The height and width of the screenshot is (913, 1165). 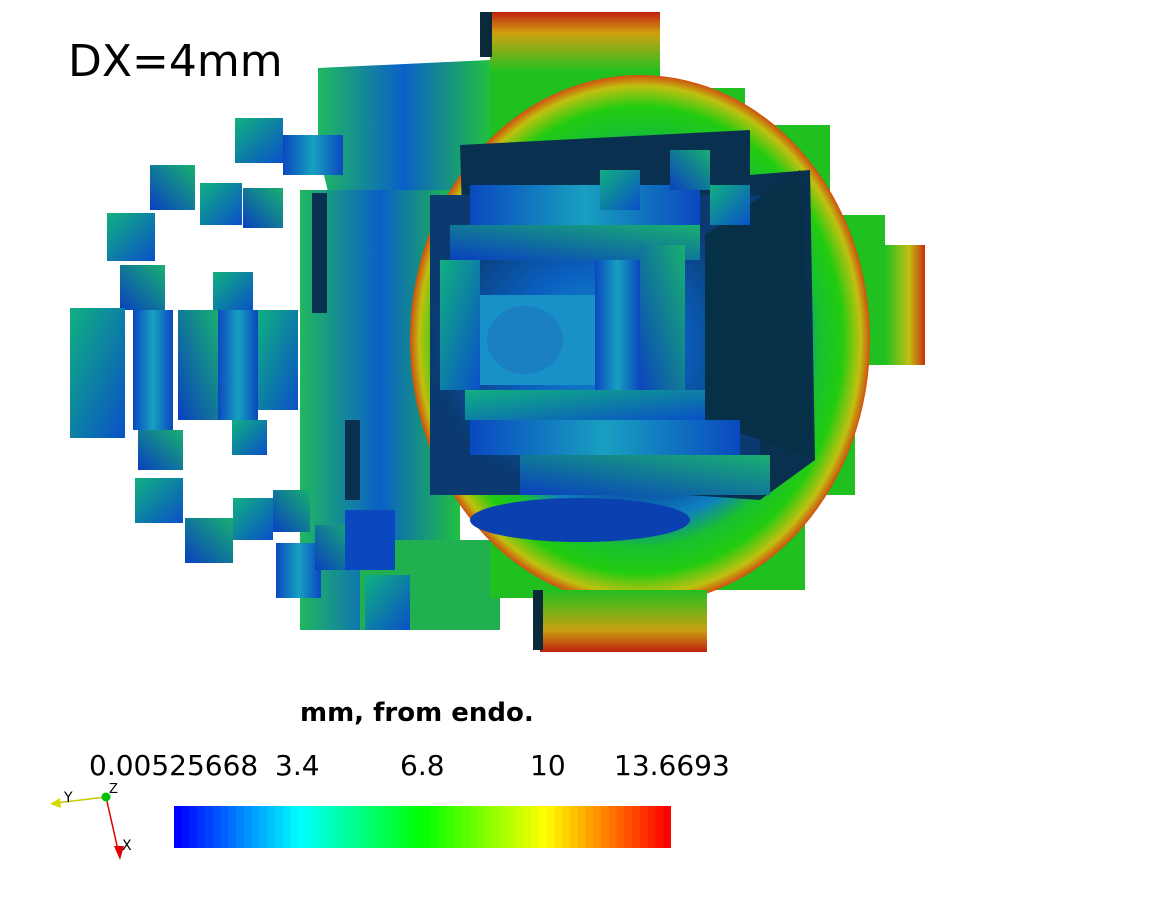 What do you see at coordinates (422, 765) in the screenshot?
I see `scalar-bar-tick: 6.8` at bounding box center [422, 765].